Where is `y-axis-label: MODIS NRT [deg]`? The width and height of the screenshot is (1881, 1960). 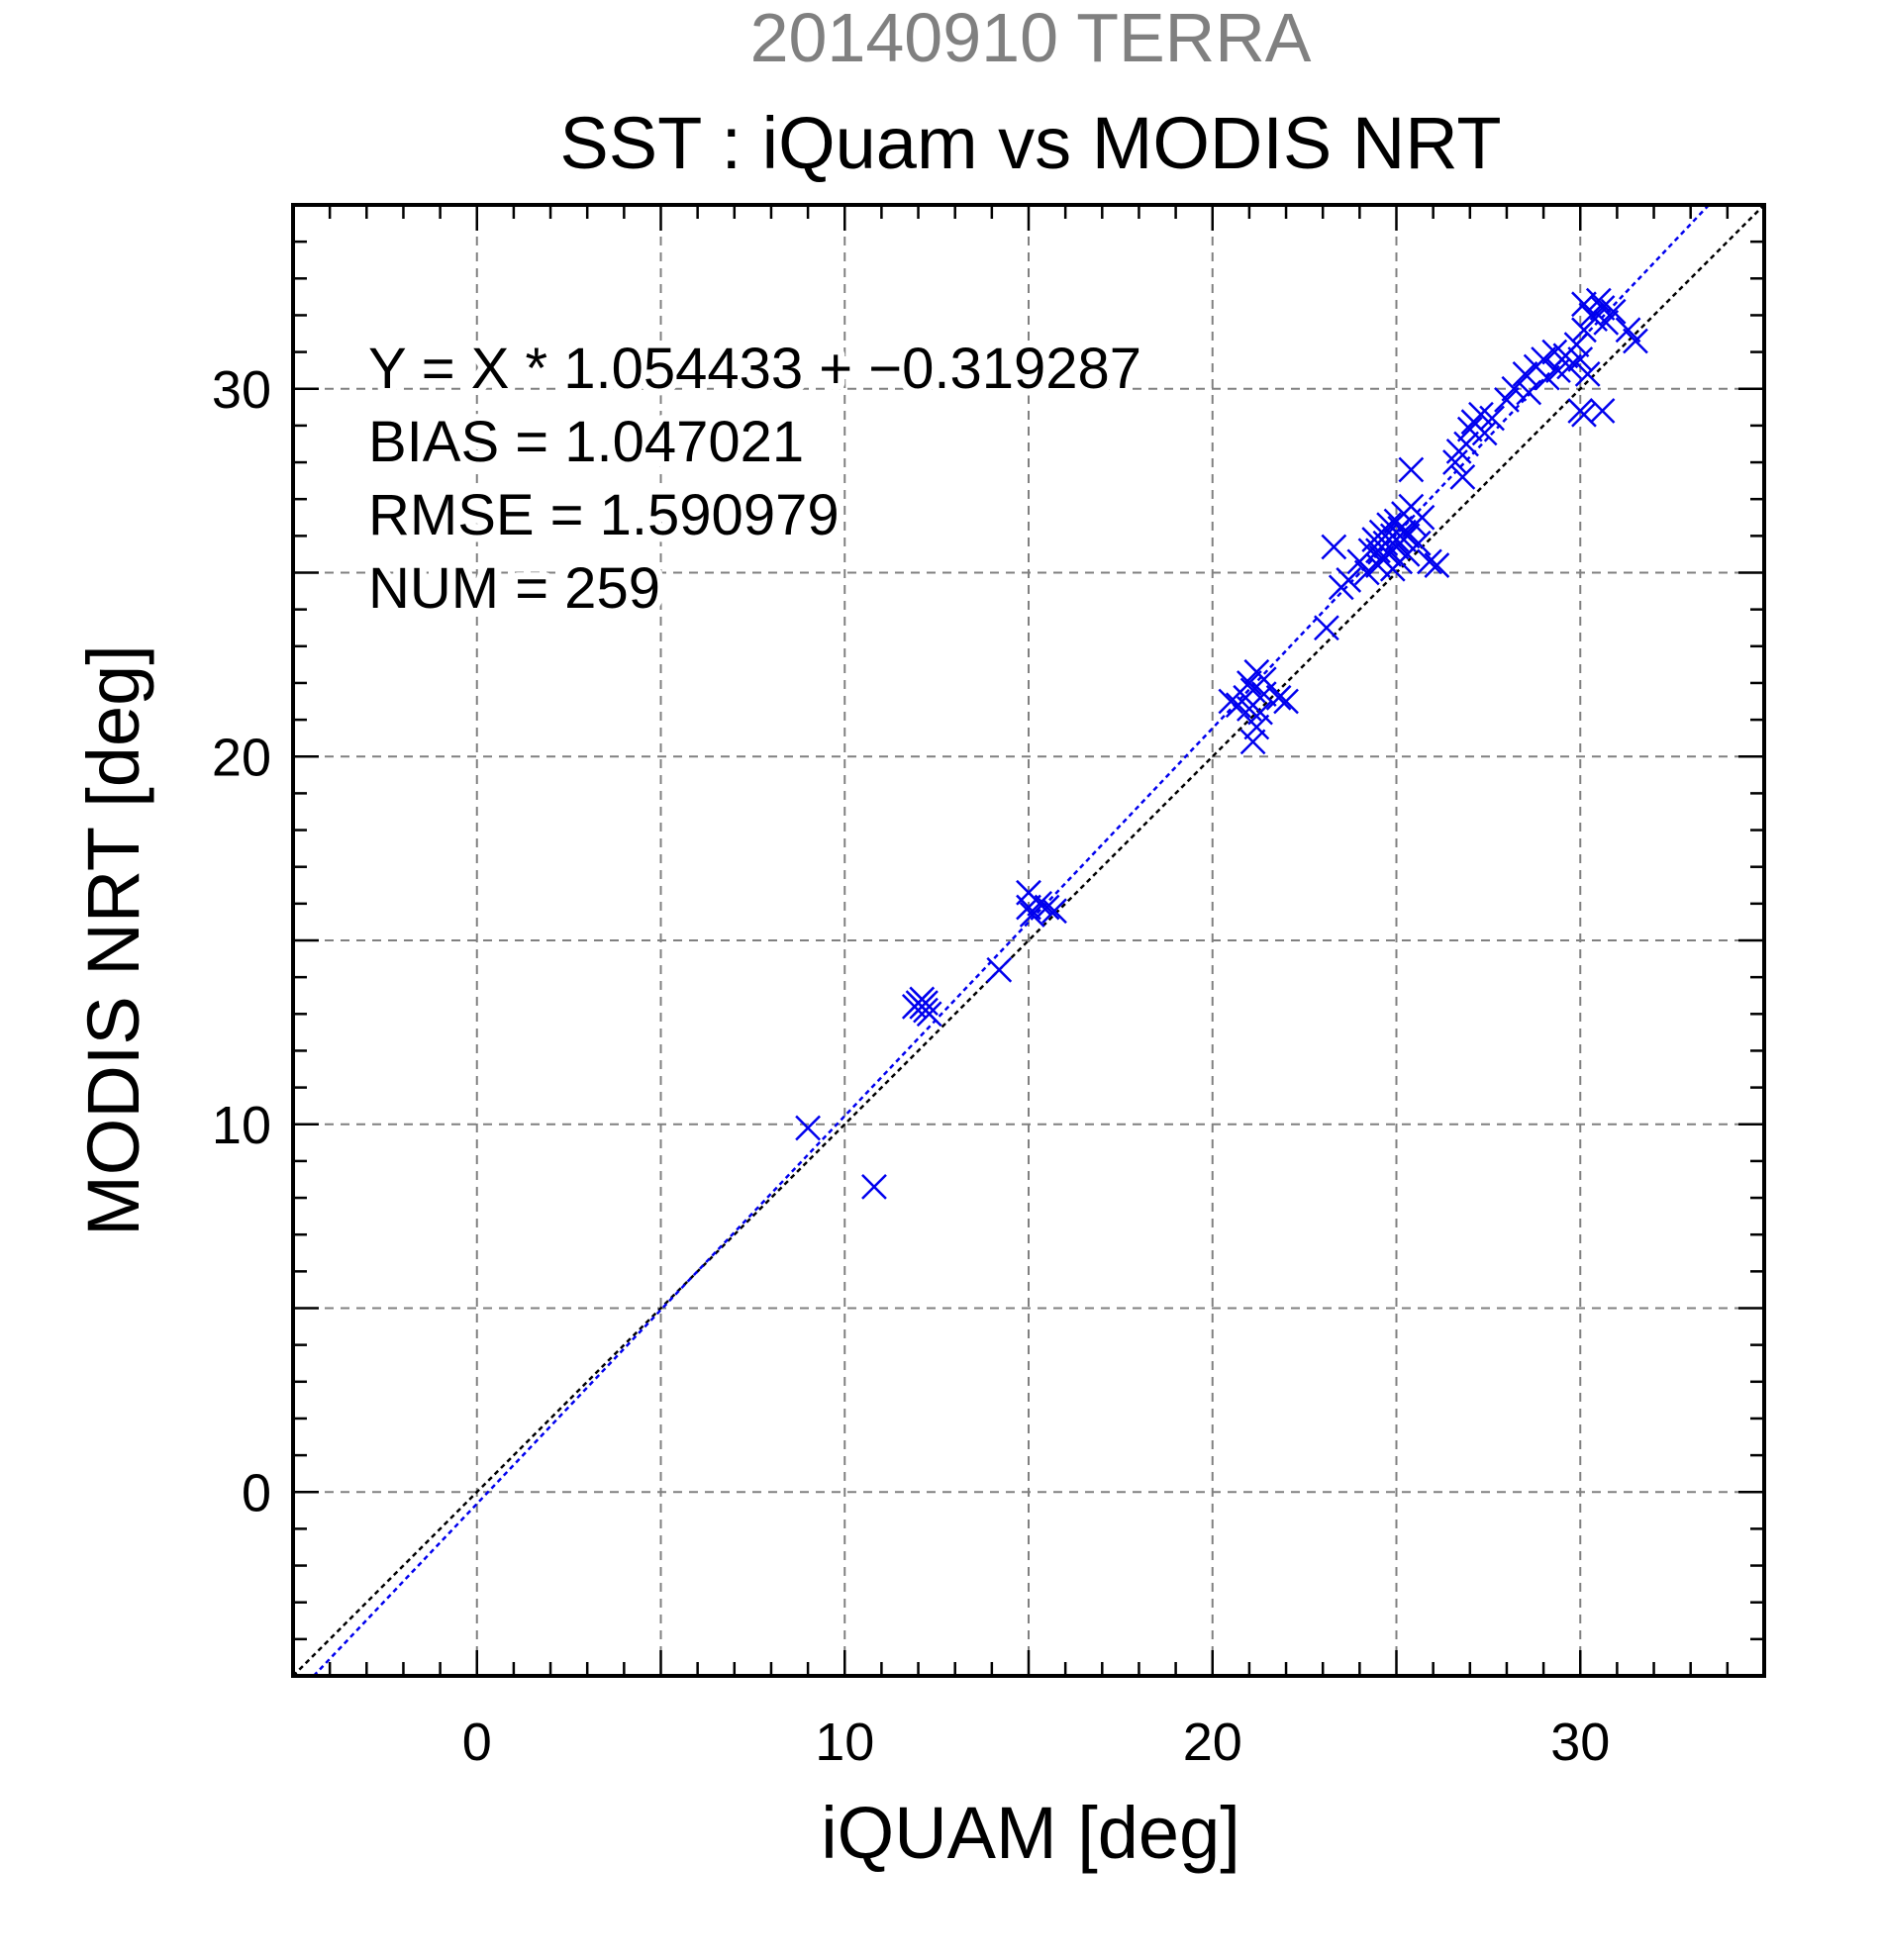 y-axis-label: MODIS NRT [deg] is located at coordinates (113, 940).